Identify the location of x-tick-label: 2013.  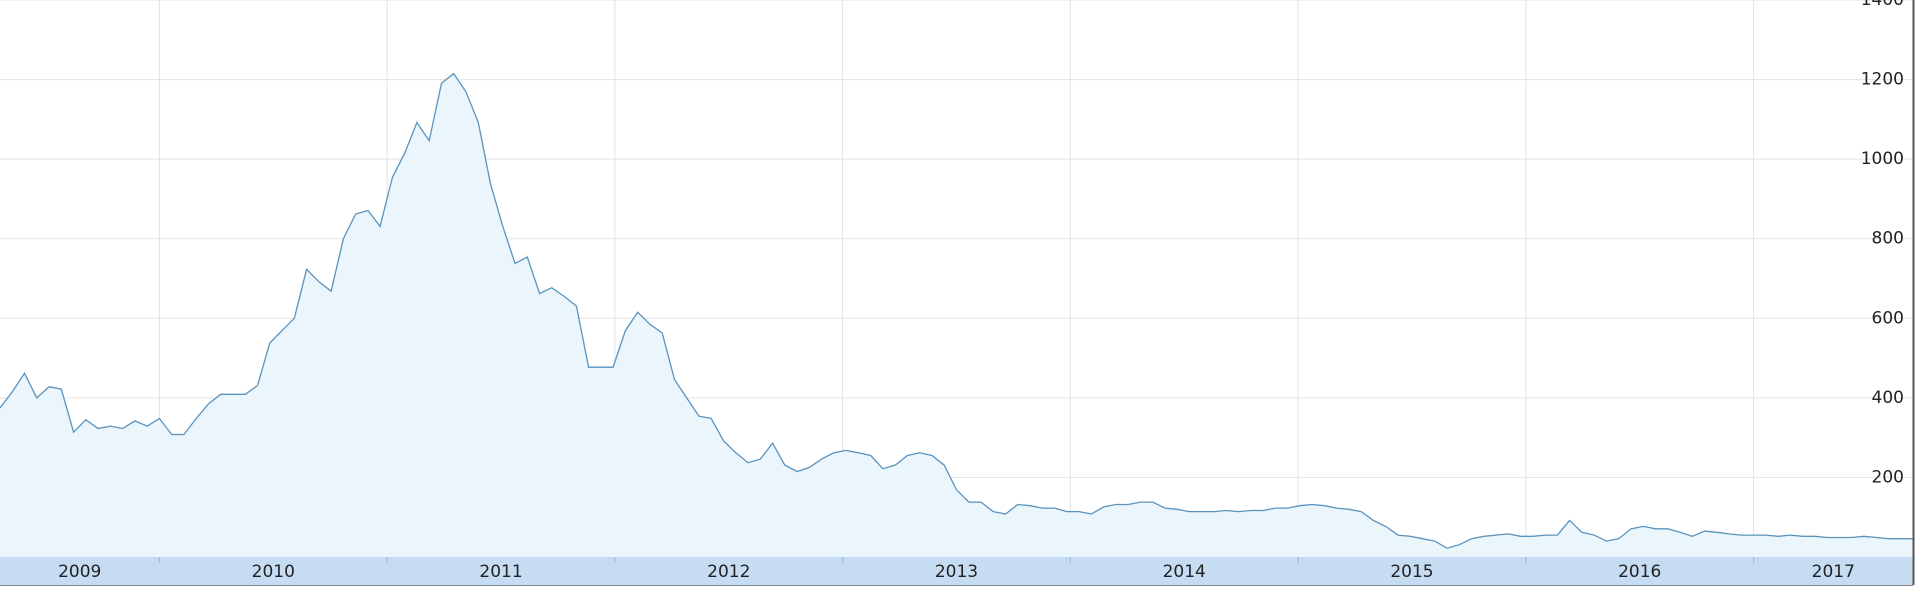
(956, 572).